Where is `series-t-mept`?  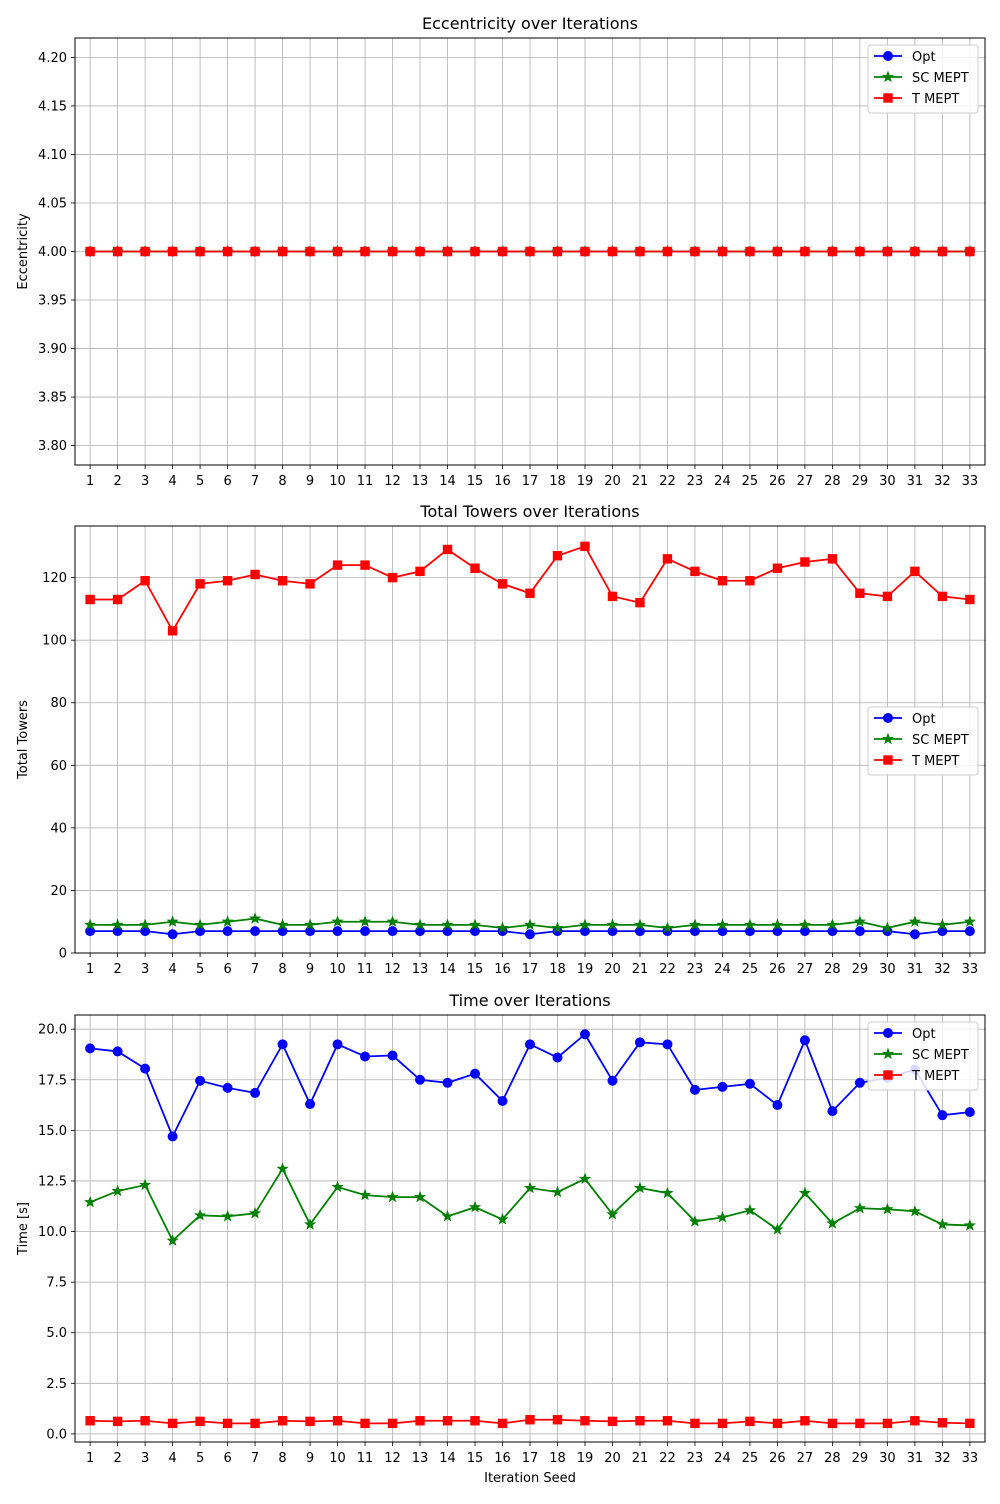
series-t-mept is located at coordinates (530, 251).